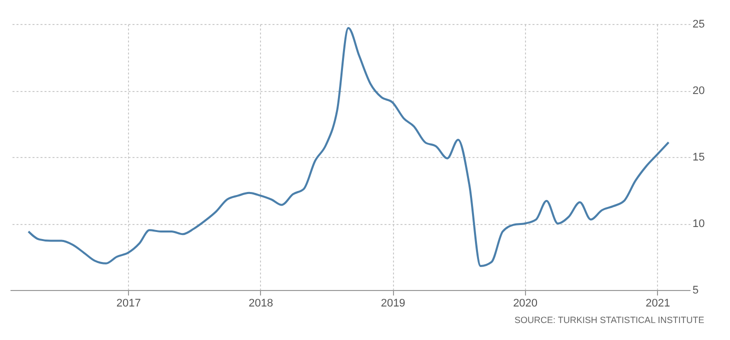 Image resolution: width=730 pixels, height=340 pixels. Describe the element at coordinates (698, 224) in the screenshot. I see `y-tick-label: 10` at that location.